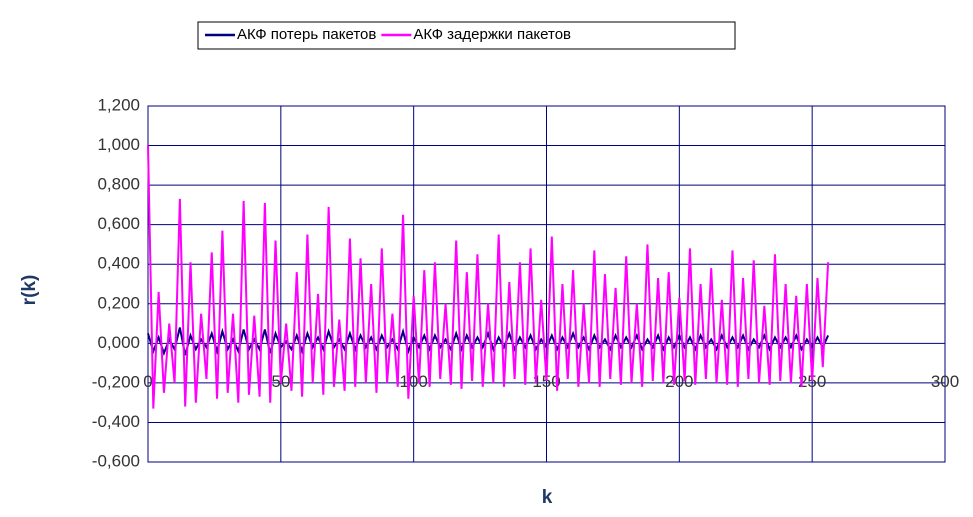 This screenshot has height=517, width=973. Describe the element at coordinates (812, 381) in the screenshot. I see `x-tick-label: 250` at that location.